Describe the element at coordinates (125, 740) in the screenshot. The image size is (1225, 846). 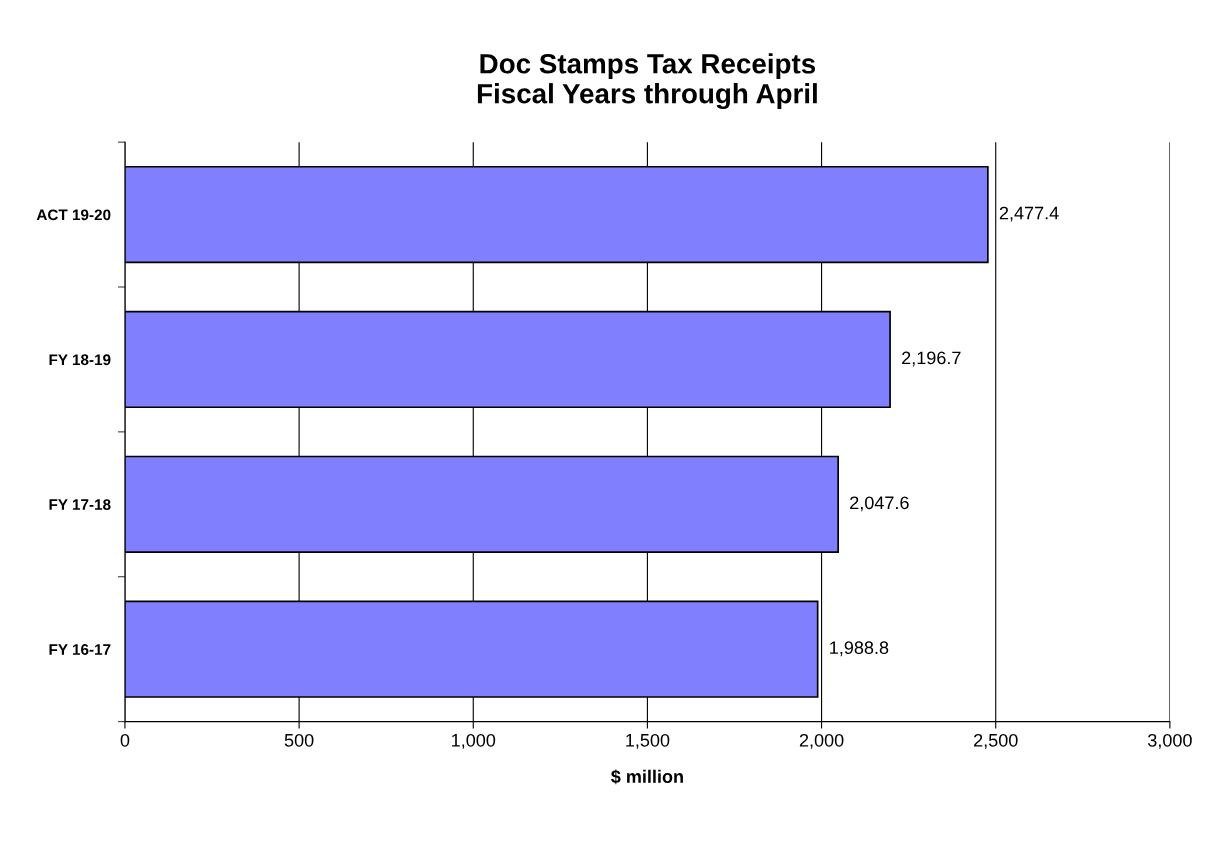
I see `x-tick-label: 0` at that location.